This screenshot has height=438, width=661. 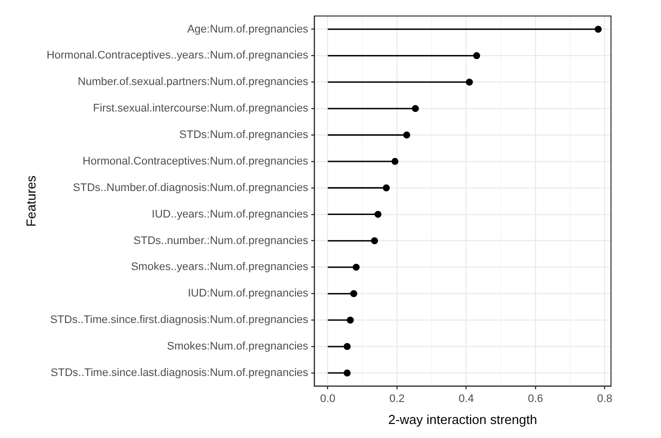 What do you see at coordinates (397, 398) in the screenshot?
I see `x-tick-label: 0.2` at bounding box center [397, 398].